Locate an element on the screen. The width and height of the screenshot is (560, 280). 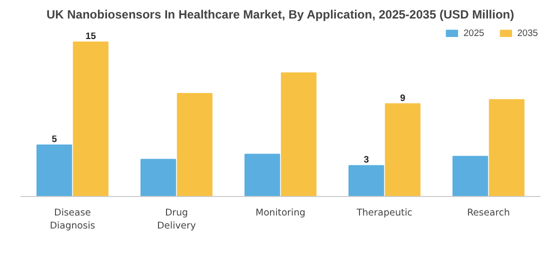
data-label: 5 is located at coordinates (54, 139).